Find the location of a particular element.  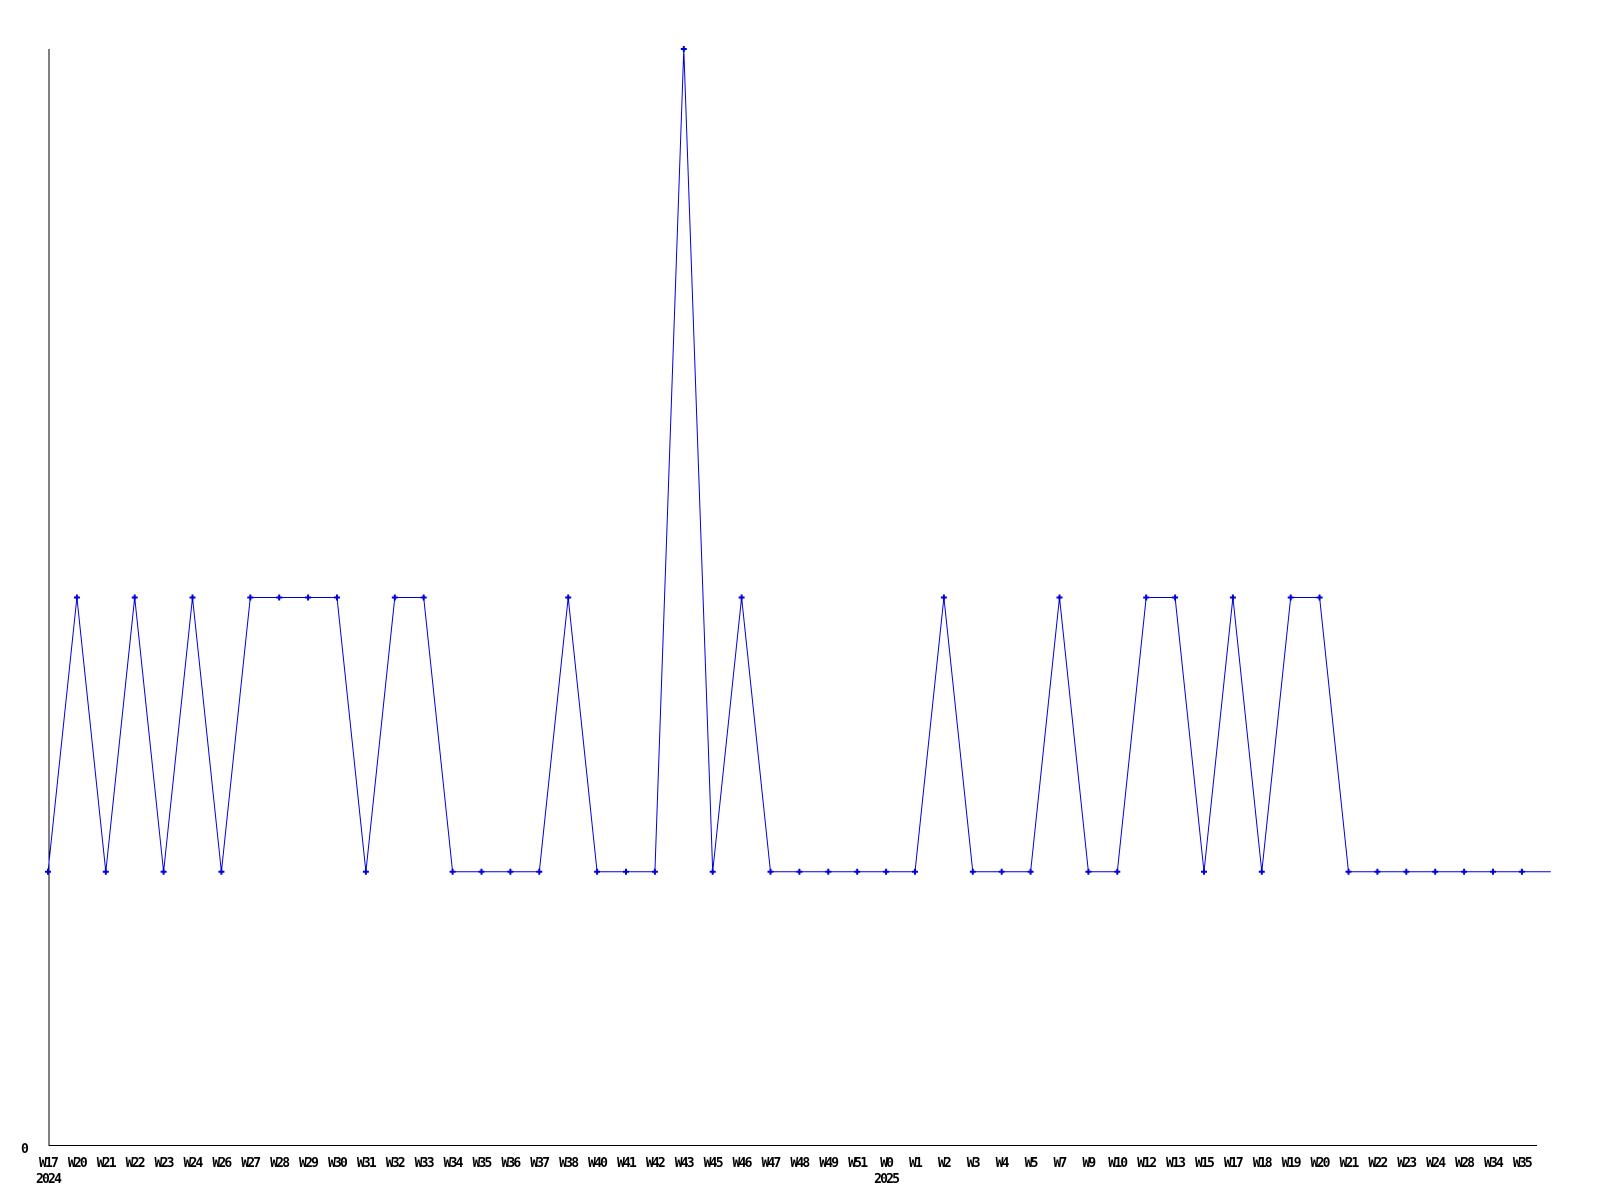

x-tick-label: W12 is located at coordinates (1146, 1163).